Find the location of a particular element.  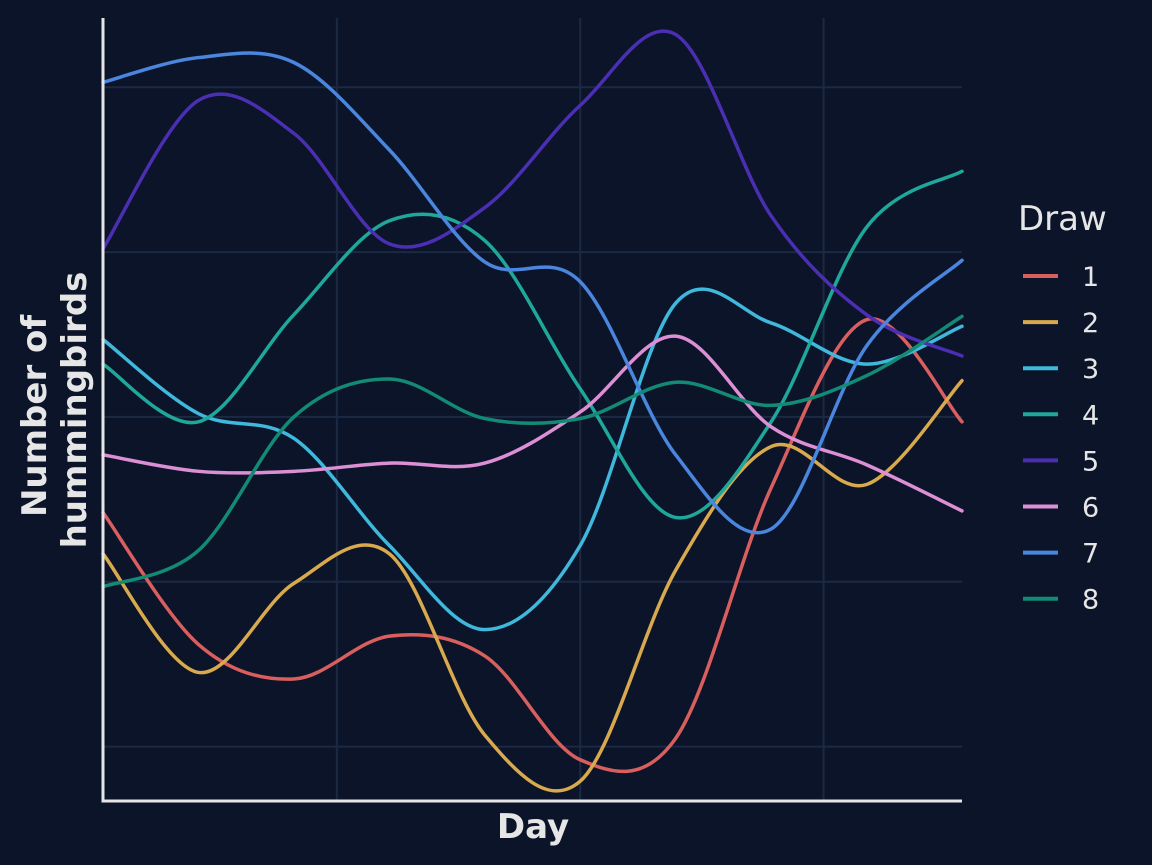

legend: Draw 1 2 3 4 5 6 7 8 is located at coordinates (1062, 407).